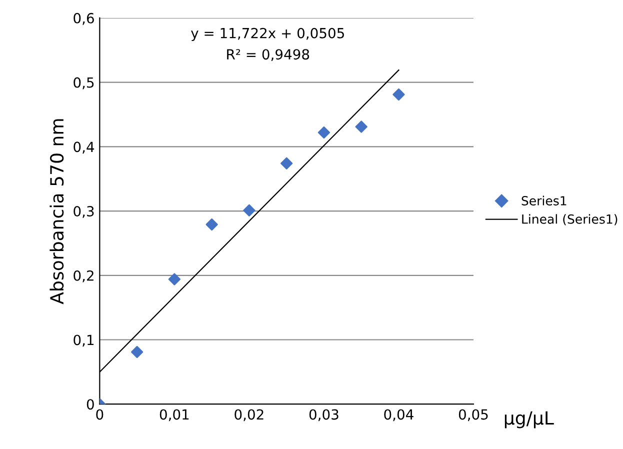 This screenshot has width=623, height=449. What do you see at coordinates (268, 55) in the screenshot?
I see `annotation: R² = 0,9498` at bounding box center [268, 55].